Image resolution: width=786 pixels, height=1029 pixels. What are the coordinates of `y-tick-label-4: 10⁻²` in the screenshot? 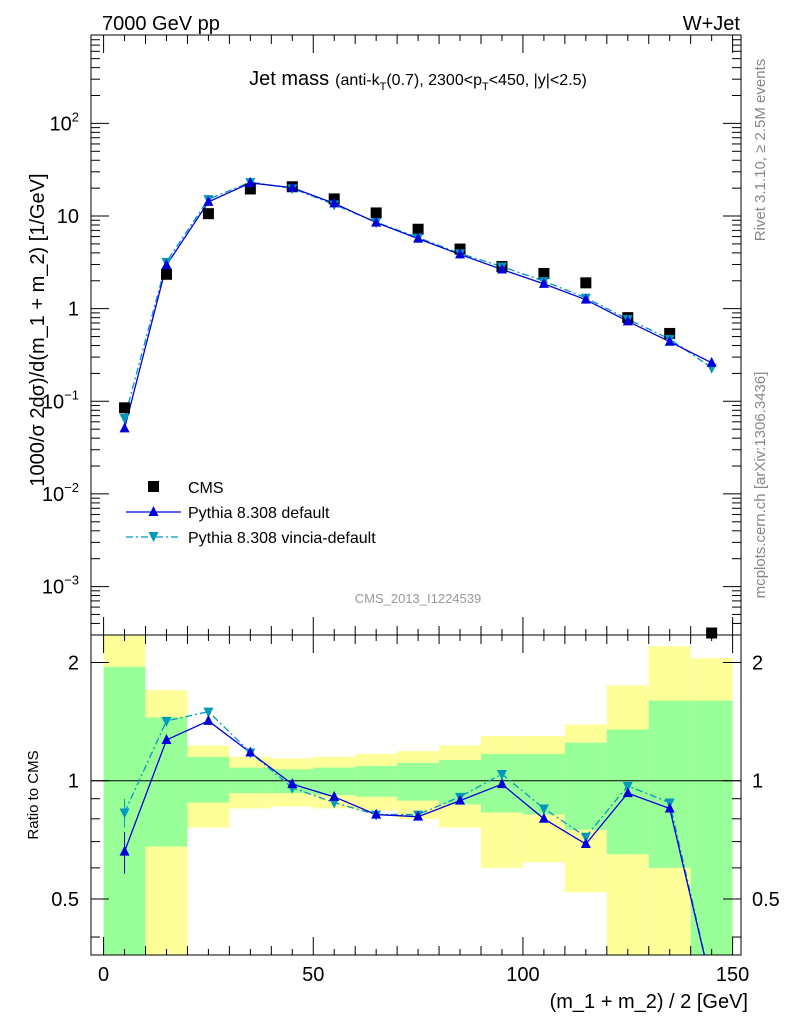 It's located at (60, 493).